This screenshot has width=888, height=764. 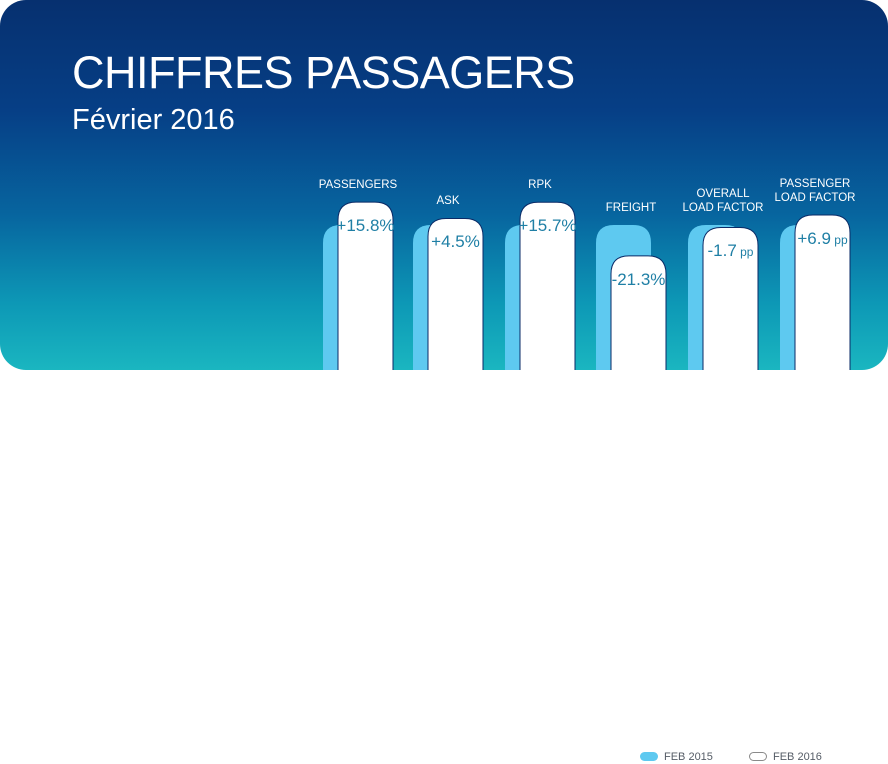 I want to click on chart-plot, so click(x=587, y=285).